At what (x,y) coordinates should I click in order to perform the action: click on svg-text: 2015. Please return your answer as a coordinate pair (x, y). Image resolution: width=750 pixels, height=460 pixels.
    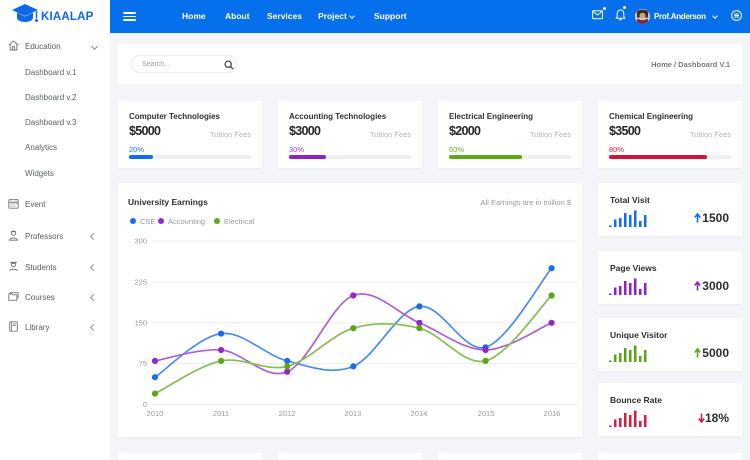
    Looking at the image, I should click on (486, 413).